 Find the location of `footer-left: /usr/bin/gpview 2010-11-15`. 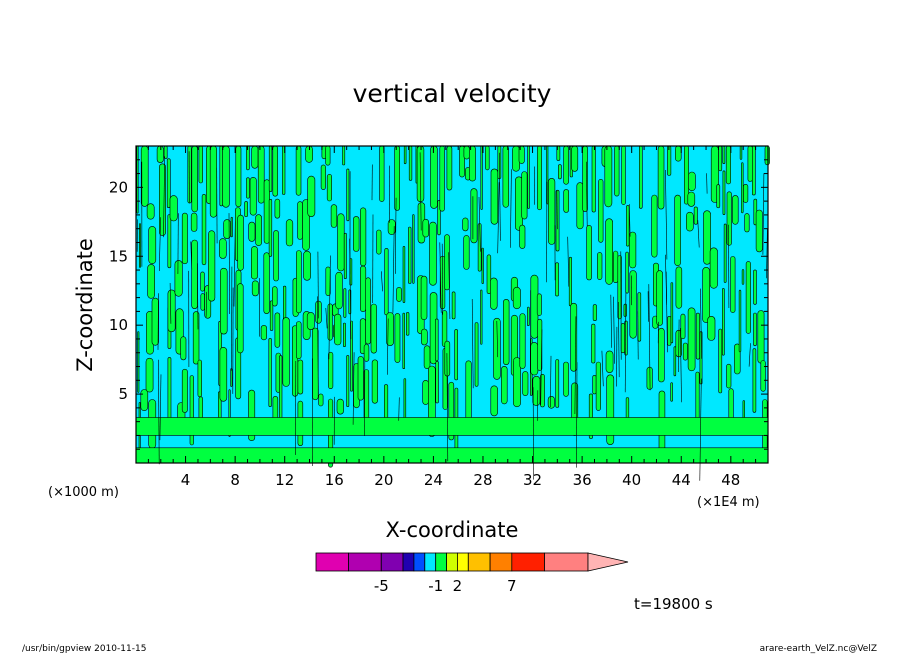

footer-left: /usr/bin/gpview 2010-11-15 is located at coordinates (84, 649).